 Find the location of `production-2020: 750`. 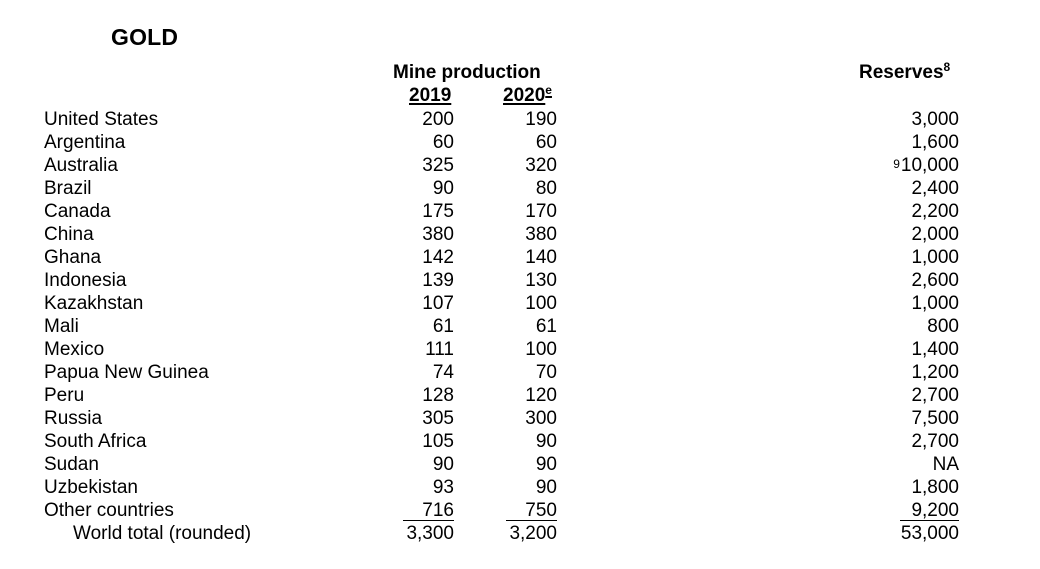

production-2020: 750 is located at coordinates (541, 510).